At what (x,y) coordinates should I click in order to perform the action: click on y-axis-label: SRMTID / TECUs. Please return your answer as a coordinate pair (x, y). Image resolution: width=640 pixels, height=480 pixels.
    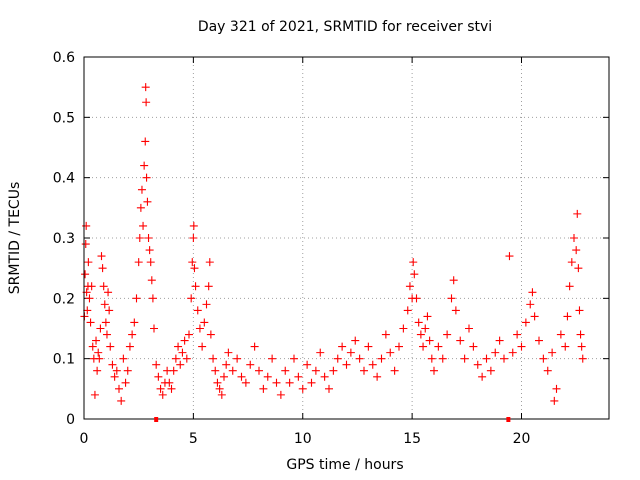
    Looking at the image, I should click on (15, 238).